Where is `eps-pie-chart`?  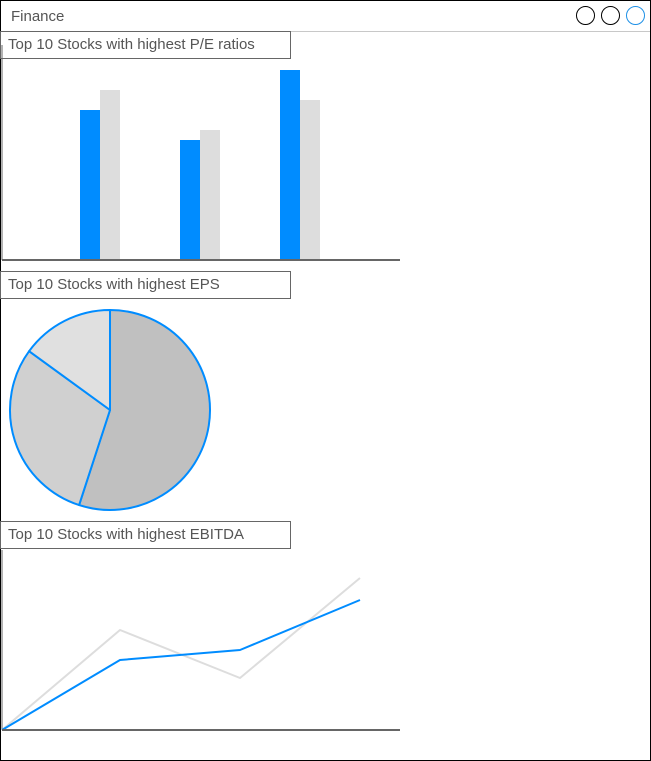 eps-pie-chart is located at coordinates (110, 410).